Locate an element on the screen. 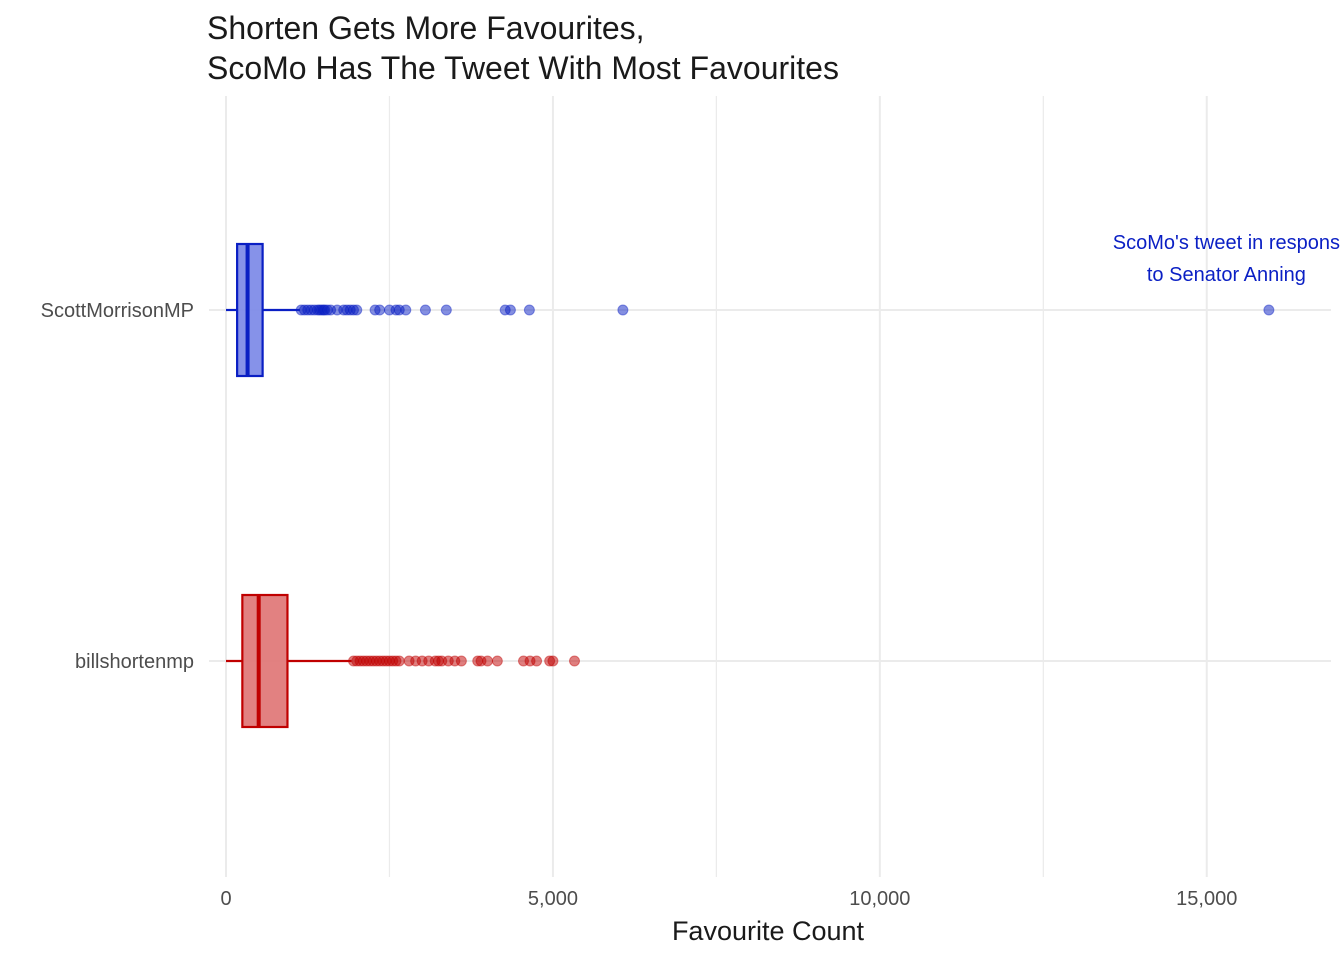  y-axis-labels: ScottMorrisonMP billshortenmp is located at coordinates (117, 486).